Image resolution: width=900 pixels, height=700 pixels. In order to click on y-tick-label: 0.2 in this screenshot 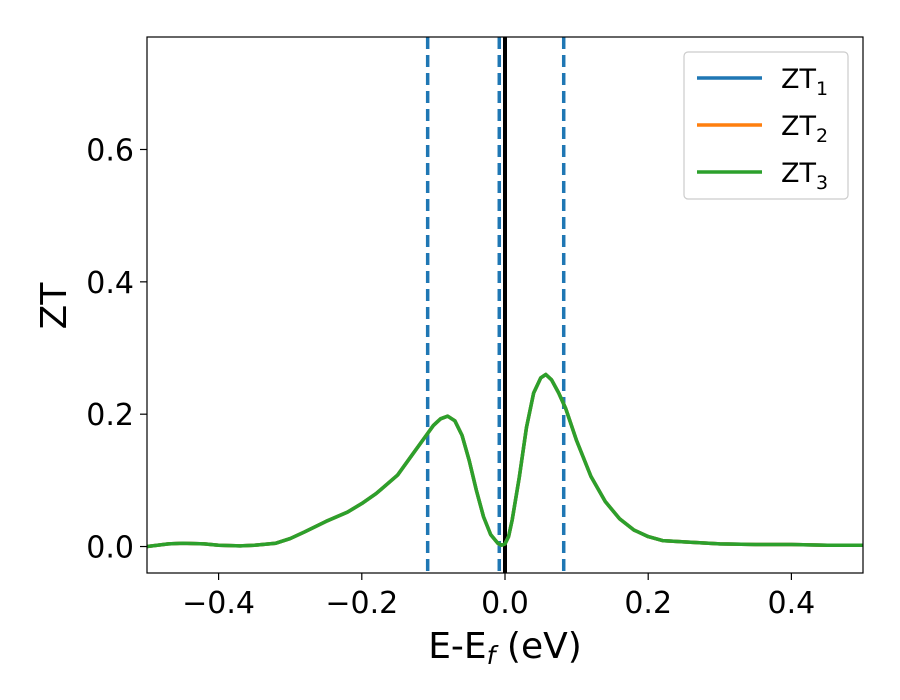, I will do `click(110, 415)`.